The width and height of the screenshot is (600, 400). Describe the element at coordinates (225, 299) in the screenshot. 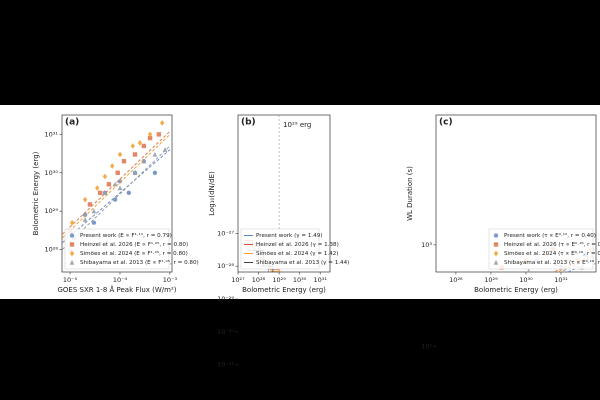

I see `y-tick-label: 10⁻²⁹` at that location.